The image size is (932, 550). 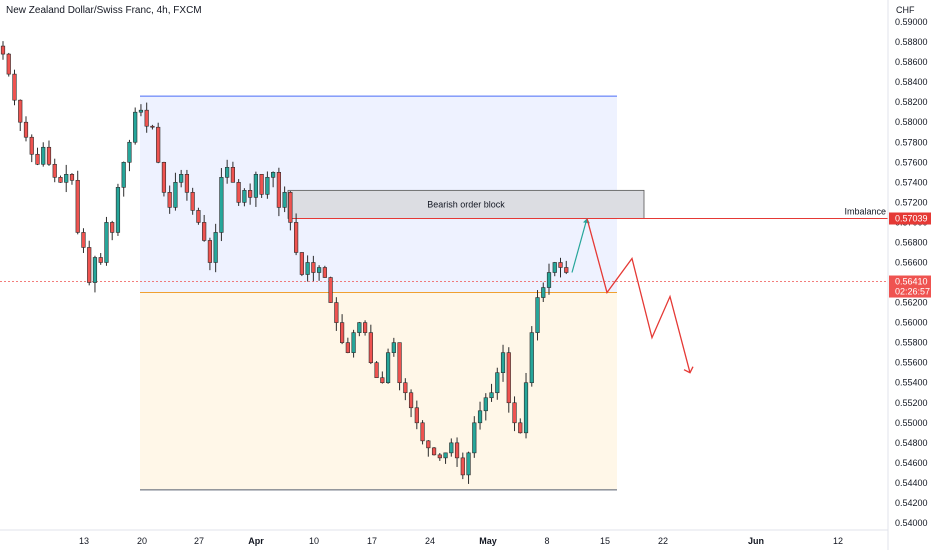 I want to click on price-tick-label: 0.54600, so click(x=911, y=463).